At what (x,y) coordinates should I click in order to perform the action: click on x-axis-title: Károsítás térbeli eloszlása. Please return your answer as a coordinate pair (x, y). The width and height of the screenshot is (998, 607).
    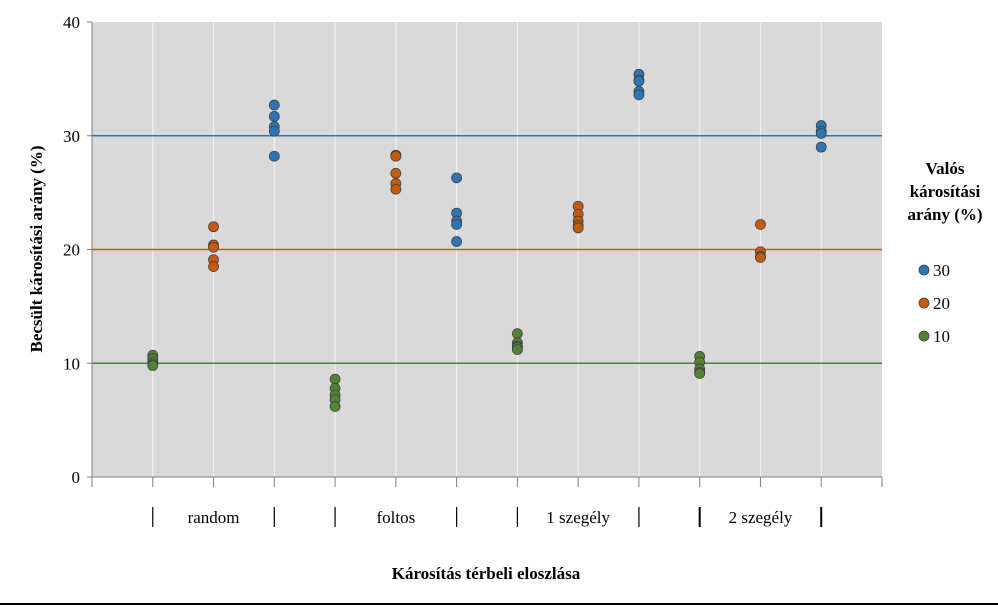
    Looking at the image, I should click on (486, 573).